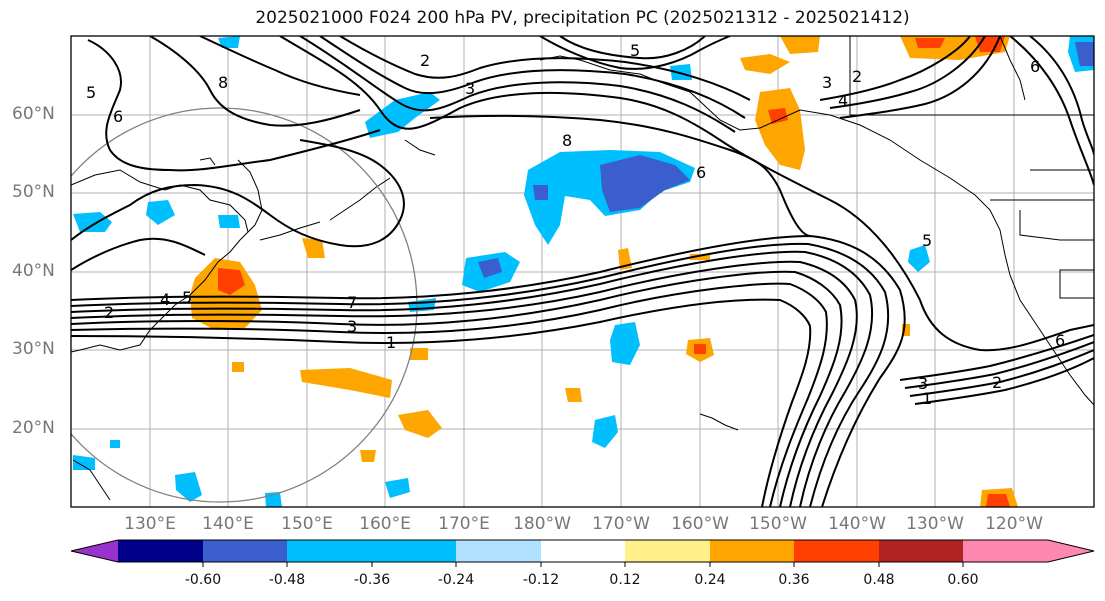 Image resolution: width=1105 pixels, height=601 pixels. What do you see at coordinates (33, 114) in the screenshot?
I see `lat-label: 60°N` at bounding box center [33, 114].